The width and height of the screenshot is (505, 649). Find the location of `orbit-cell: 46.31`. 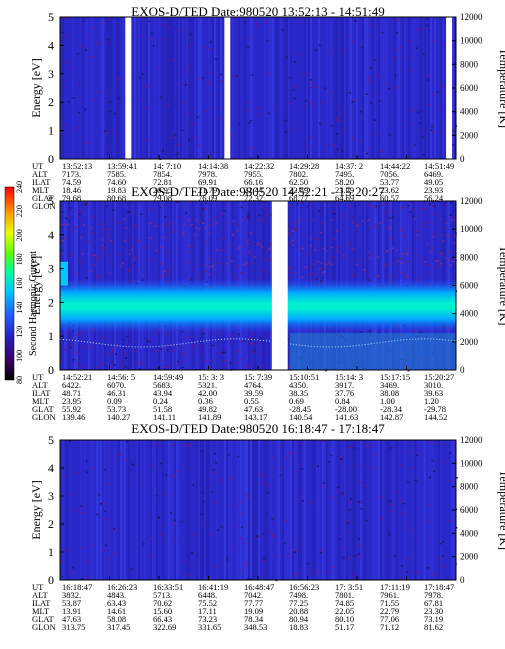

orbit-cell: 46.31 is located at coordinates (116, 393).